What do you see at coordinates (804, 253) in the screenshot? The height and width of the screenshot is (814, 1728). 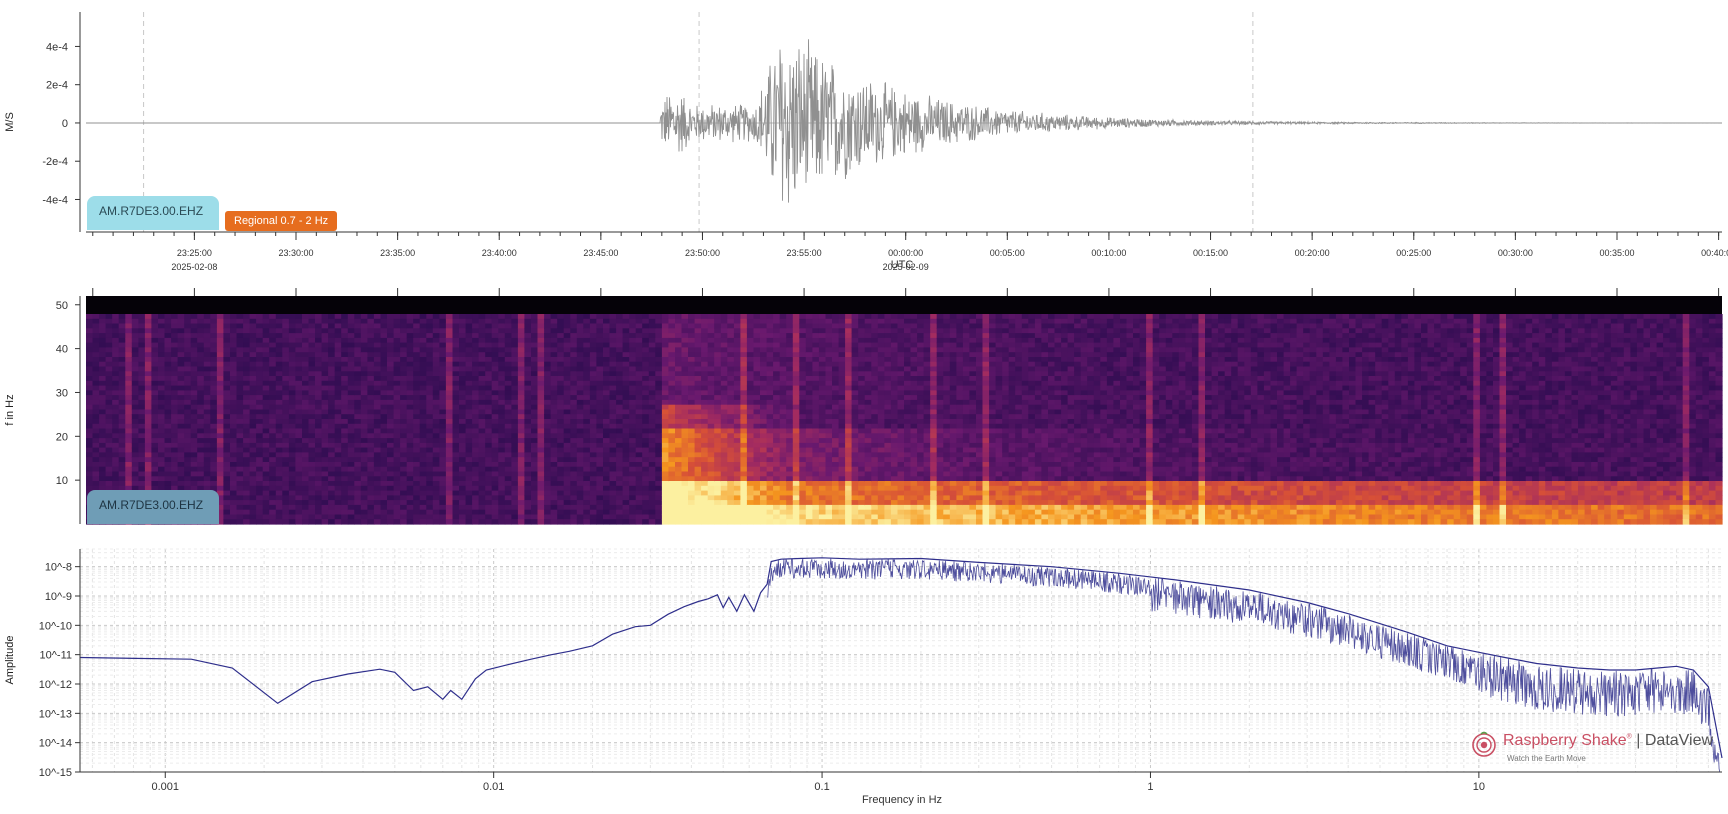 I see `seismogram-x-tick-label: 23:55:00` at bounding box center [804, 253].